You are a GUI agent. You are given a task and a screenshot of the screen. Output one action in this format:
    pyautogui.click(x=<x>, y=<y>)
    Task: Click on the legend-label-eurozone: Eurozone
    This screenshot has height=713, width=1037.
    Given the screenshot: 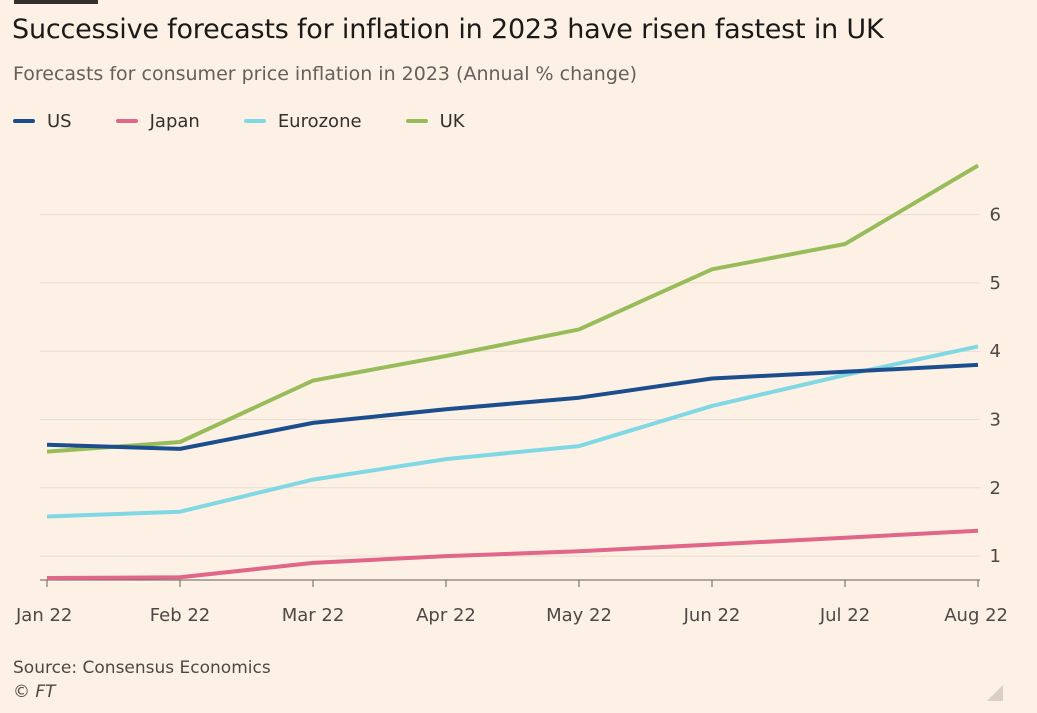 What is the action you would take?
    pyautogui.click(x=319, y=121)
    